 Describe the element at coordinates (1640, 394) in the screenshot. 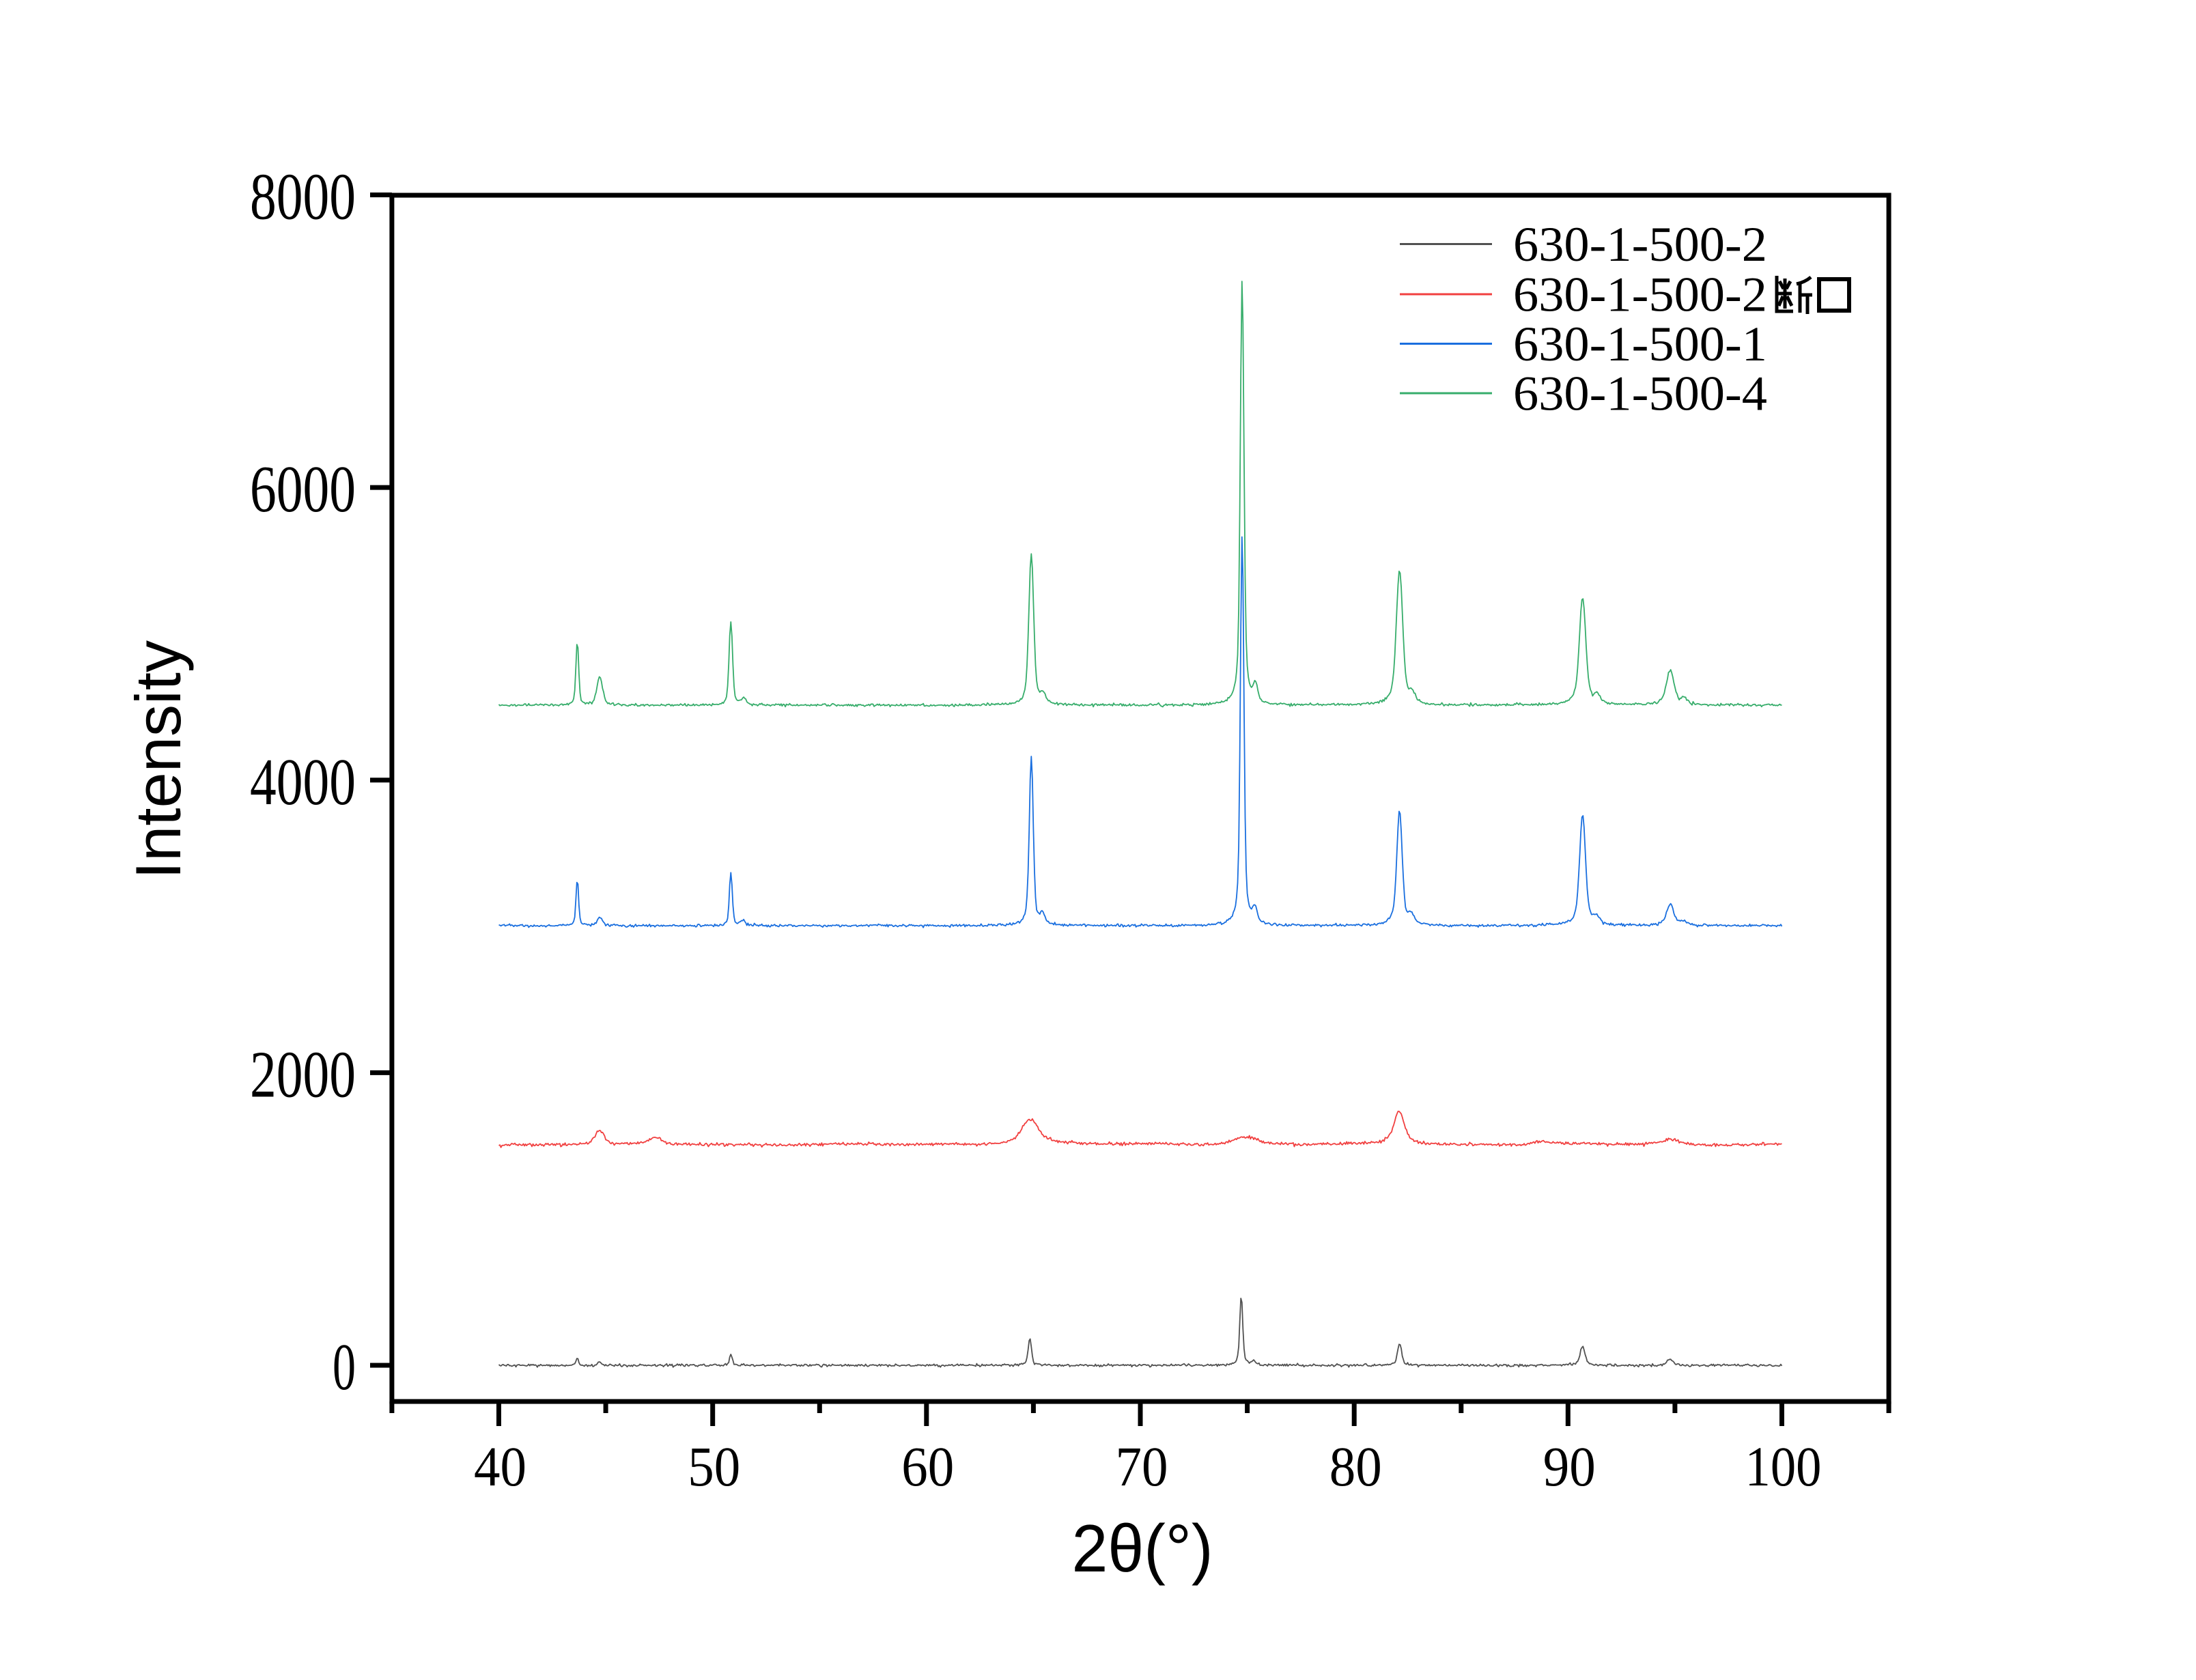

I see `svg-text: 630-1-500-4` at that location.